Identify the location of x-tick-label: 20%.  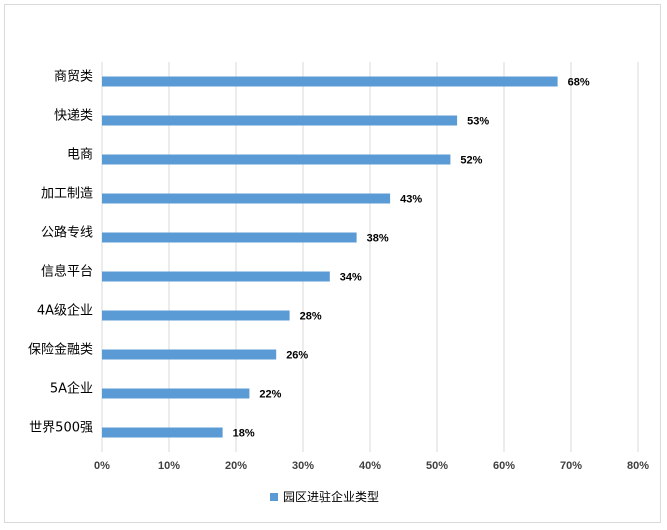
(236, 466).